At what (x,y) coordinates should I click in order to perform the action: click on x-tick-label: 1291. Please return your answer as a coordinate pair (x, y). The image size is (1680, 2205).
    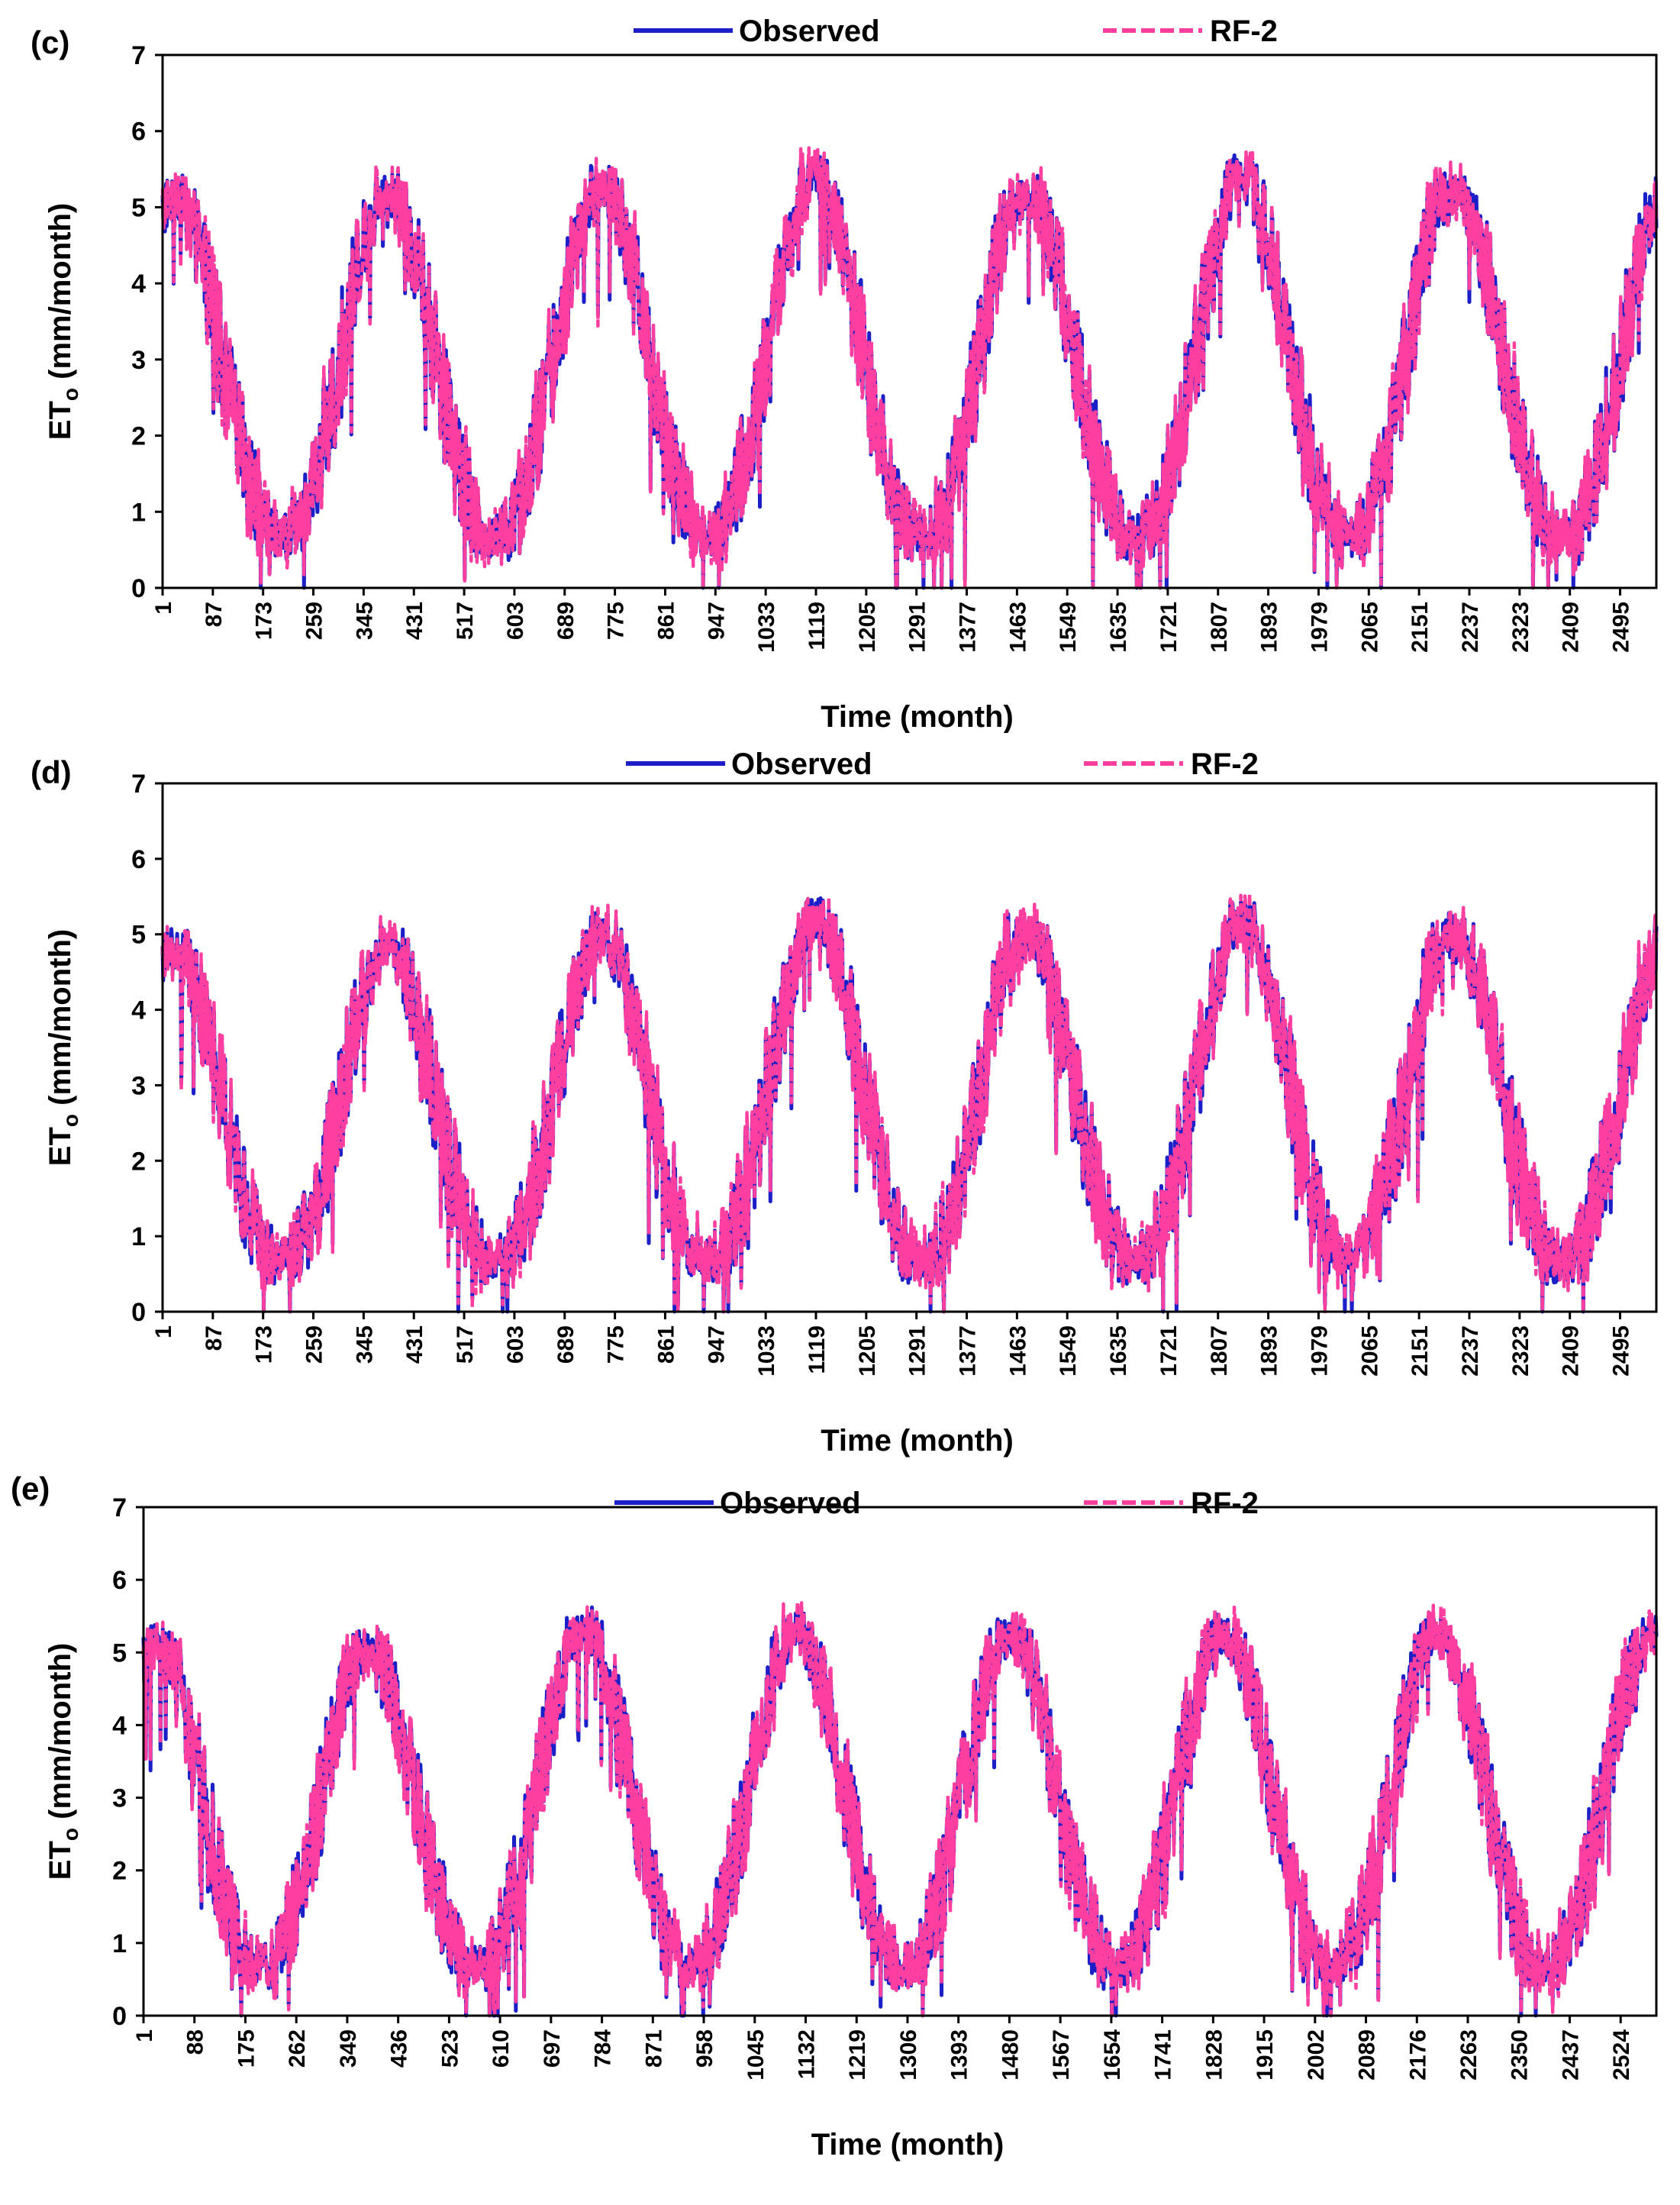
    Looking at the image, I should click on (917, 1351).